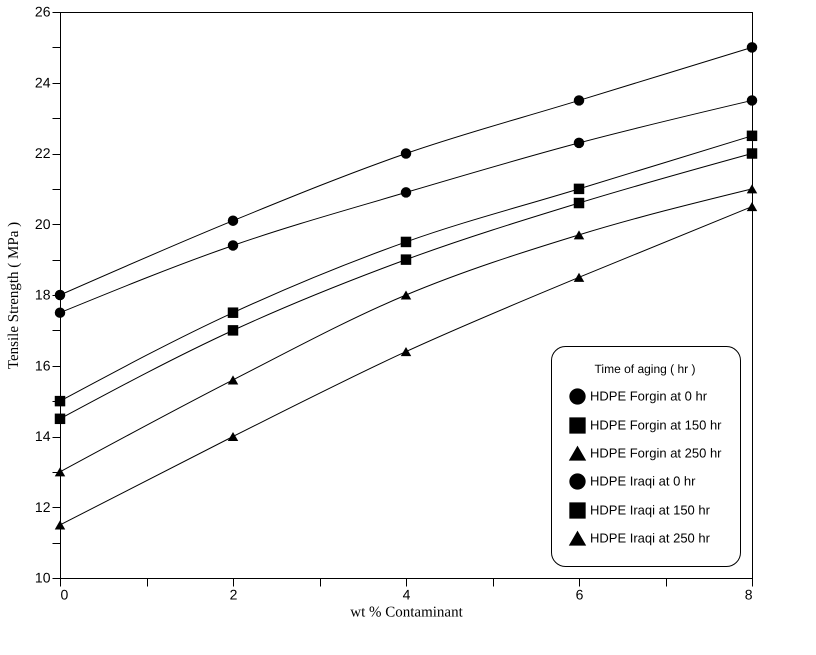 Image resolution: width=816 pixels, height=655 pixels. I want to click on y-axis-title: Tensile Strength ( MPa ), so click(14, 296).